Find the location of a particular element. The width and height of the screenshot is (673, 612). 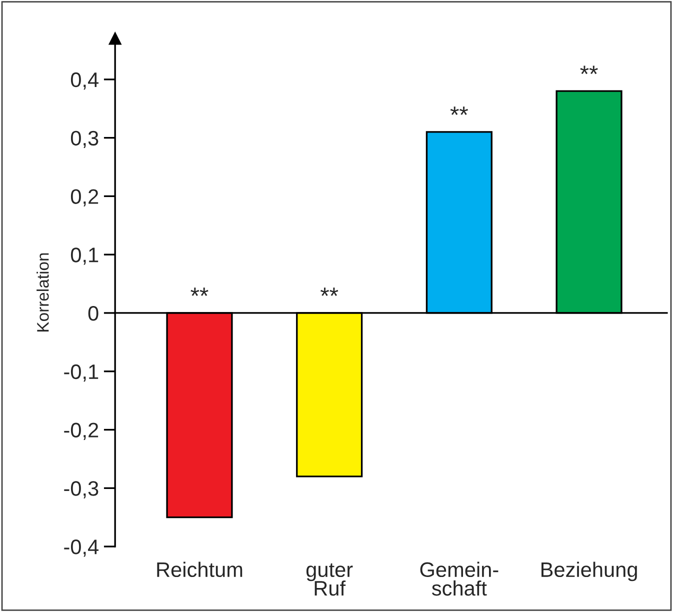

x-tick-label: Beziehung is located at coordinates (589, 572).